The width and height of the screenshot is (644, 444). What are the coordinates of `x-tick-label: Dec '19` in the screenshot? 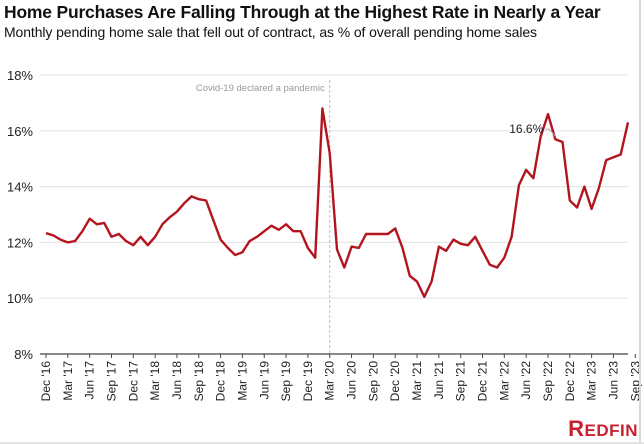 It's located at (308, 381).